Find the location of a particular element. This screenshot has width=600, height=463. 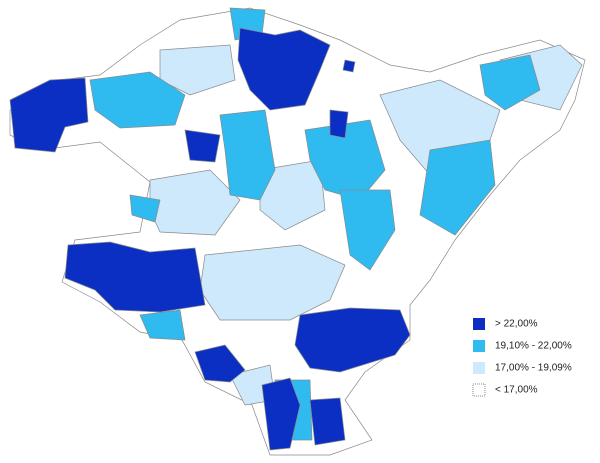

legend-label: 17,00% - 19,09% is located at coordinates (533, 368).